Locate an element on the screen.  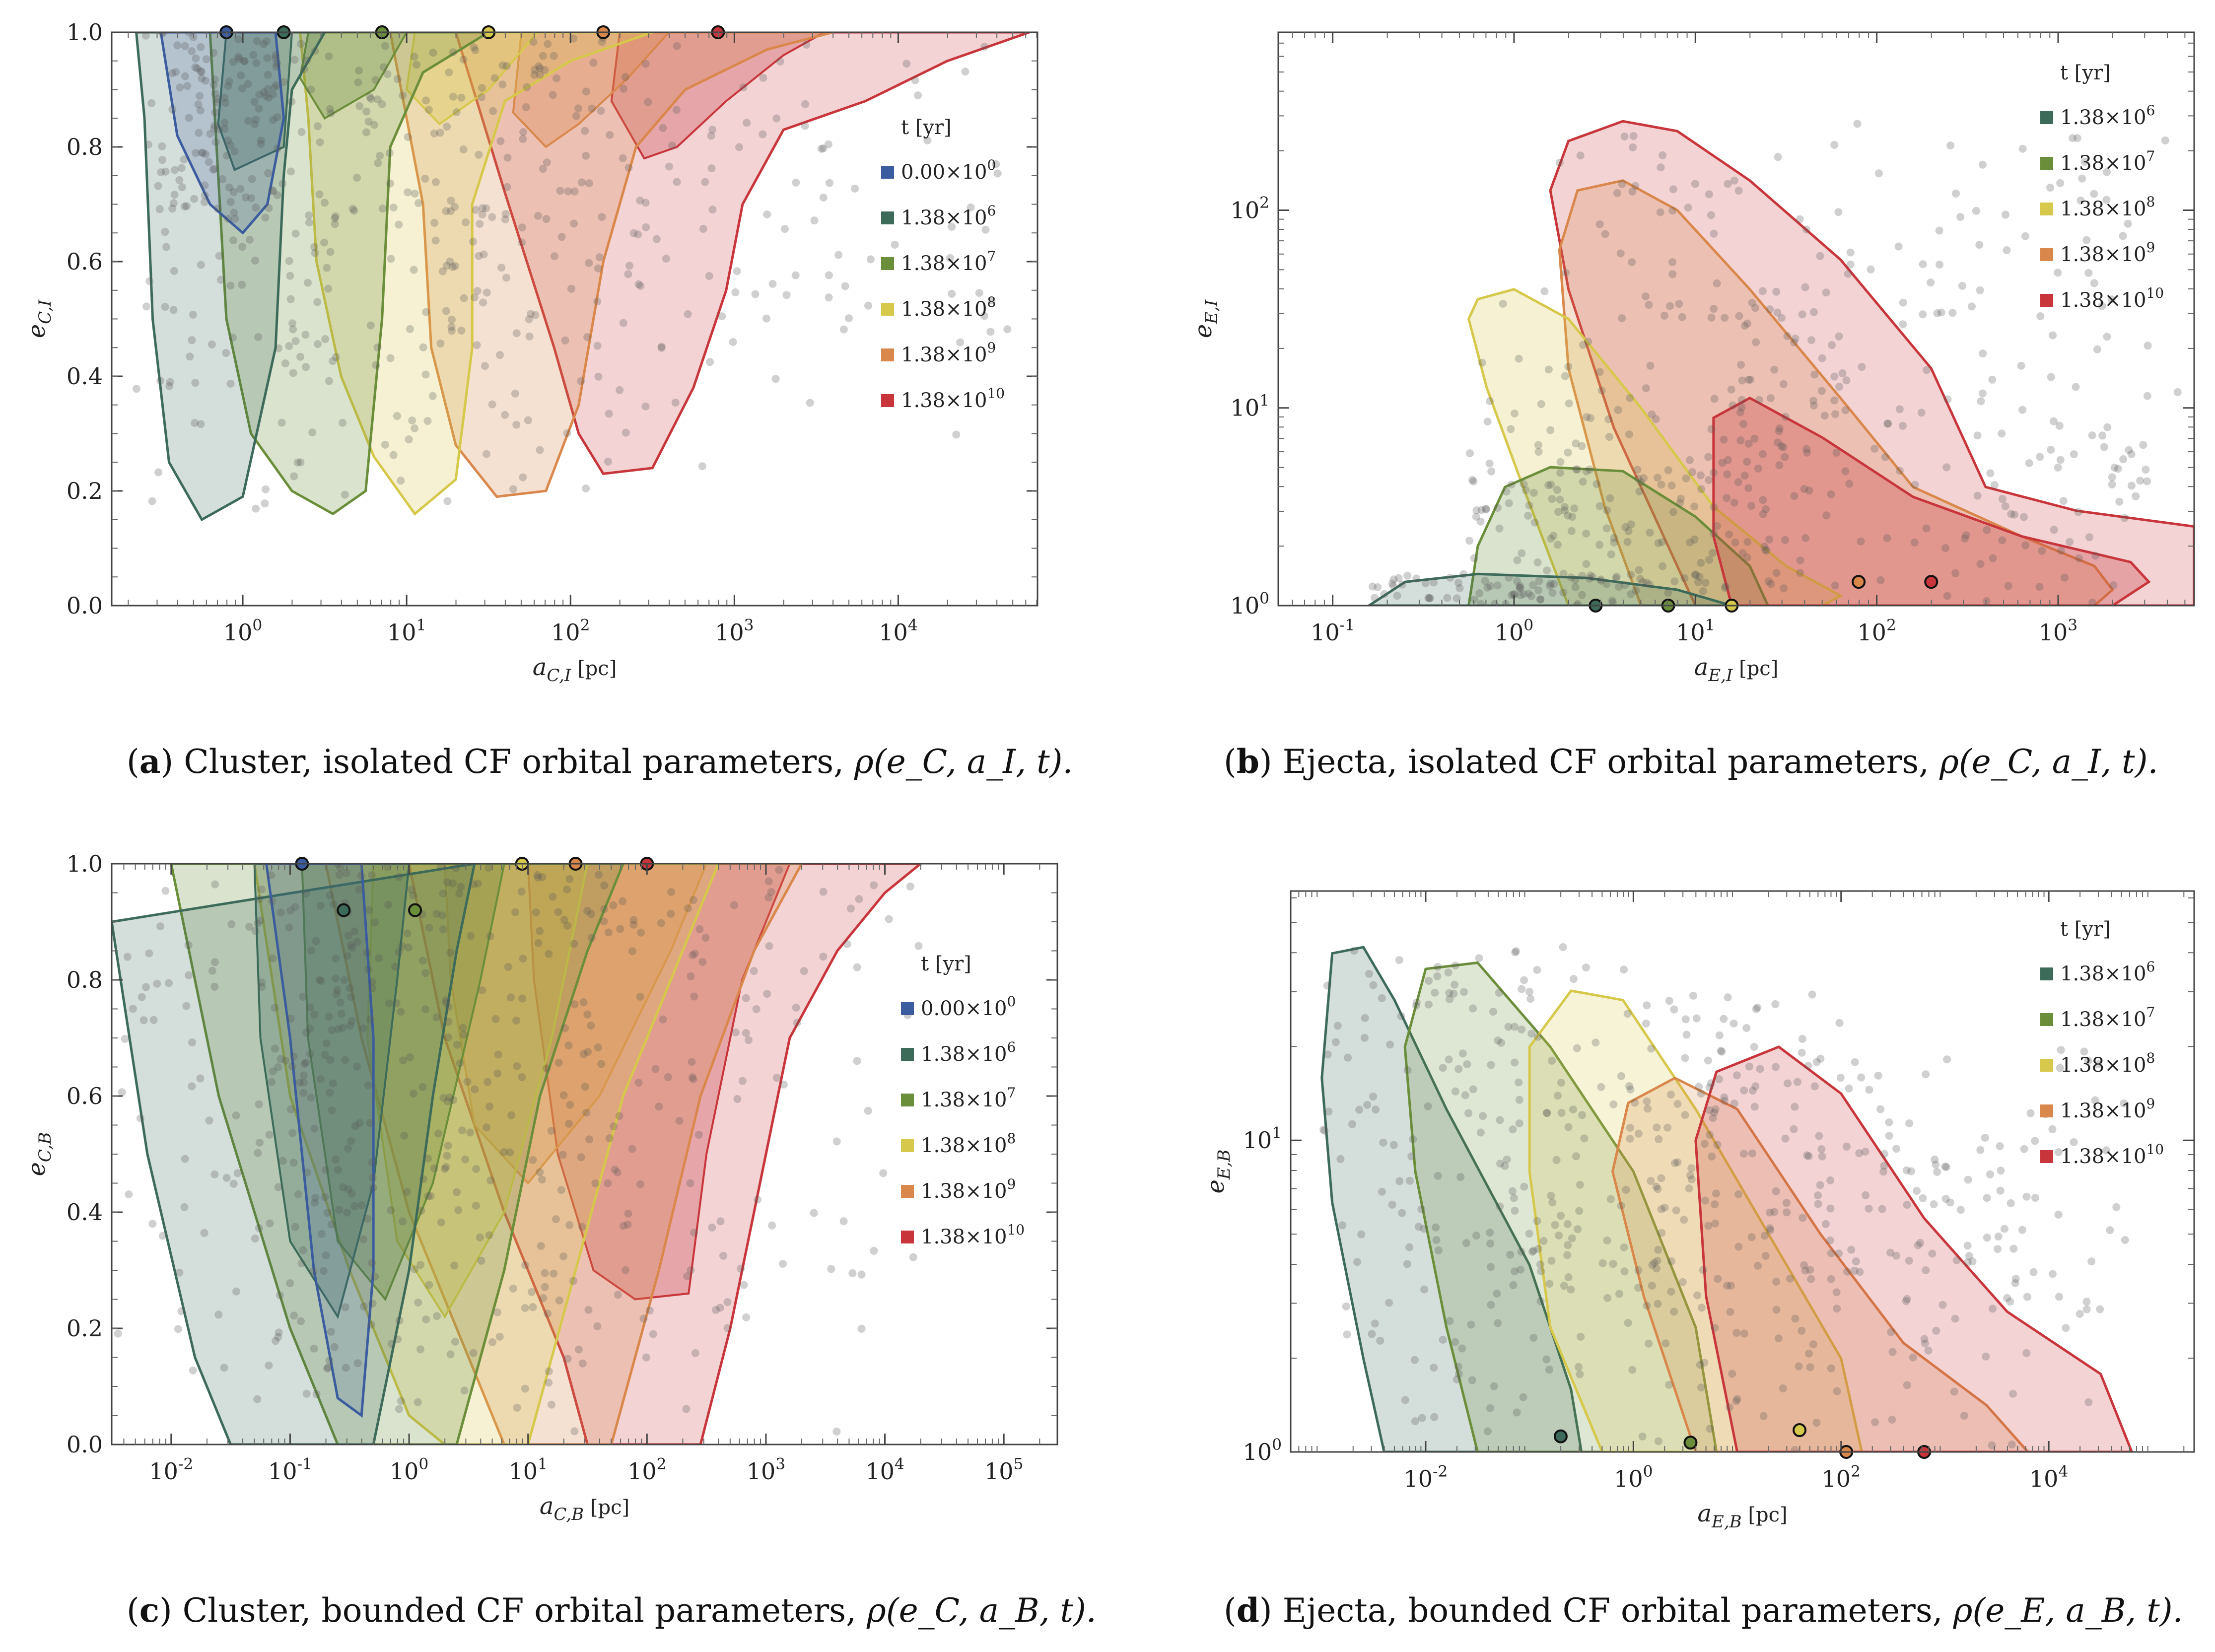
x-tick-label: 10² is located at coordinates (1876, 631).